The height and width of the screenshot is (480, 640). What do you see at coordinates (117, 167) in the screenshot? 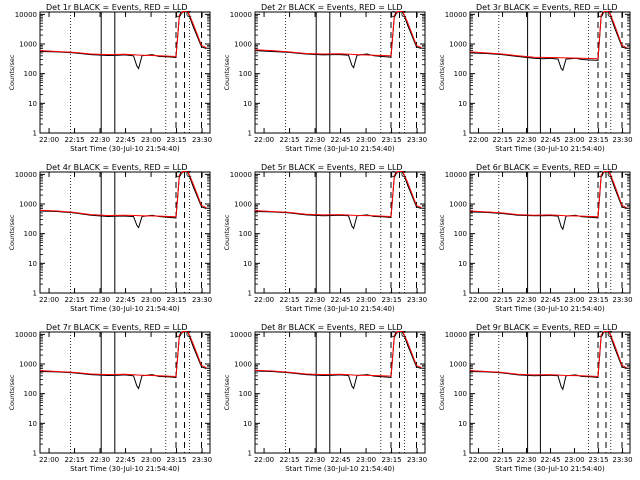
I see `panel-title: Det 4r BLACK = Events, RED = LLD` at bounding box center [117, 167].